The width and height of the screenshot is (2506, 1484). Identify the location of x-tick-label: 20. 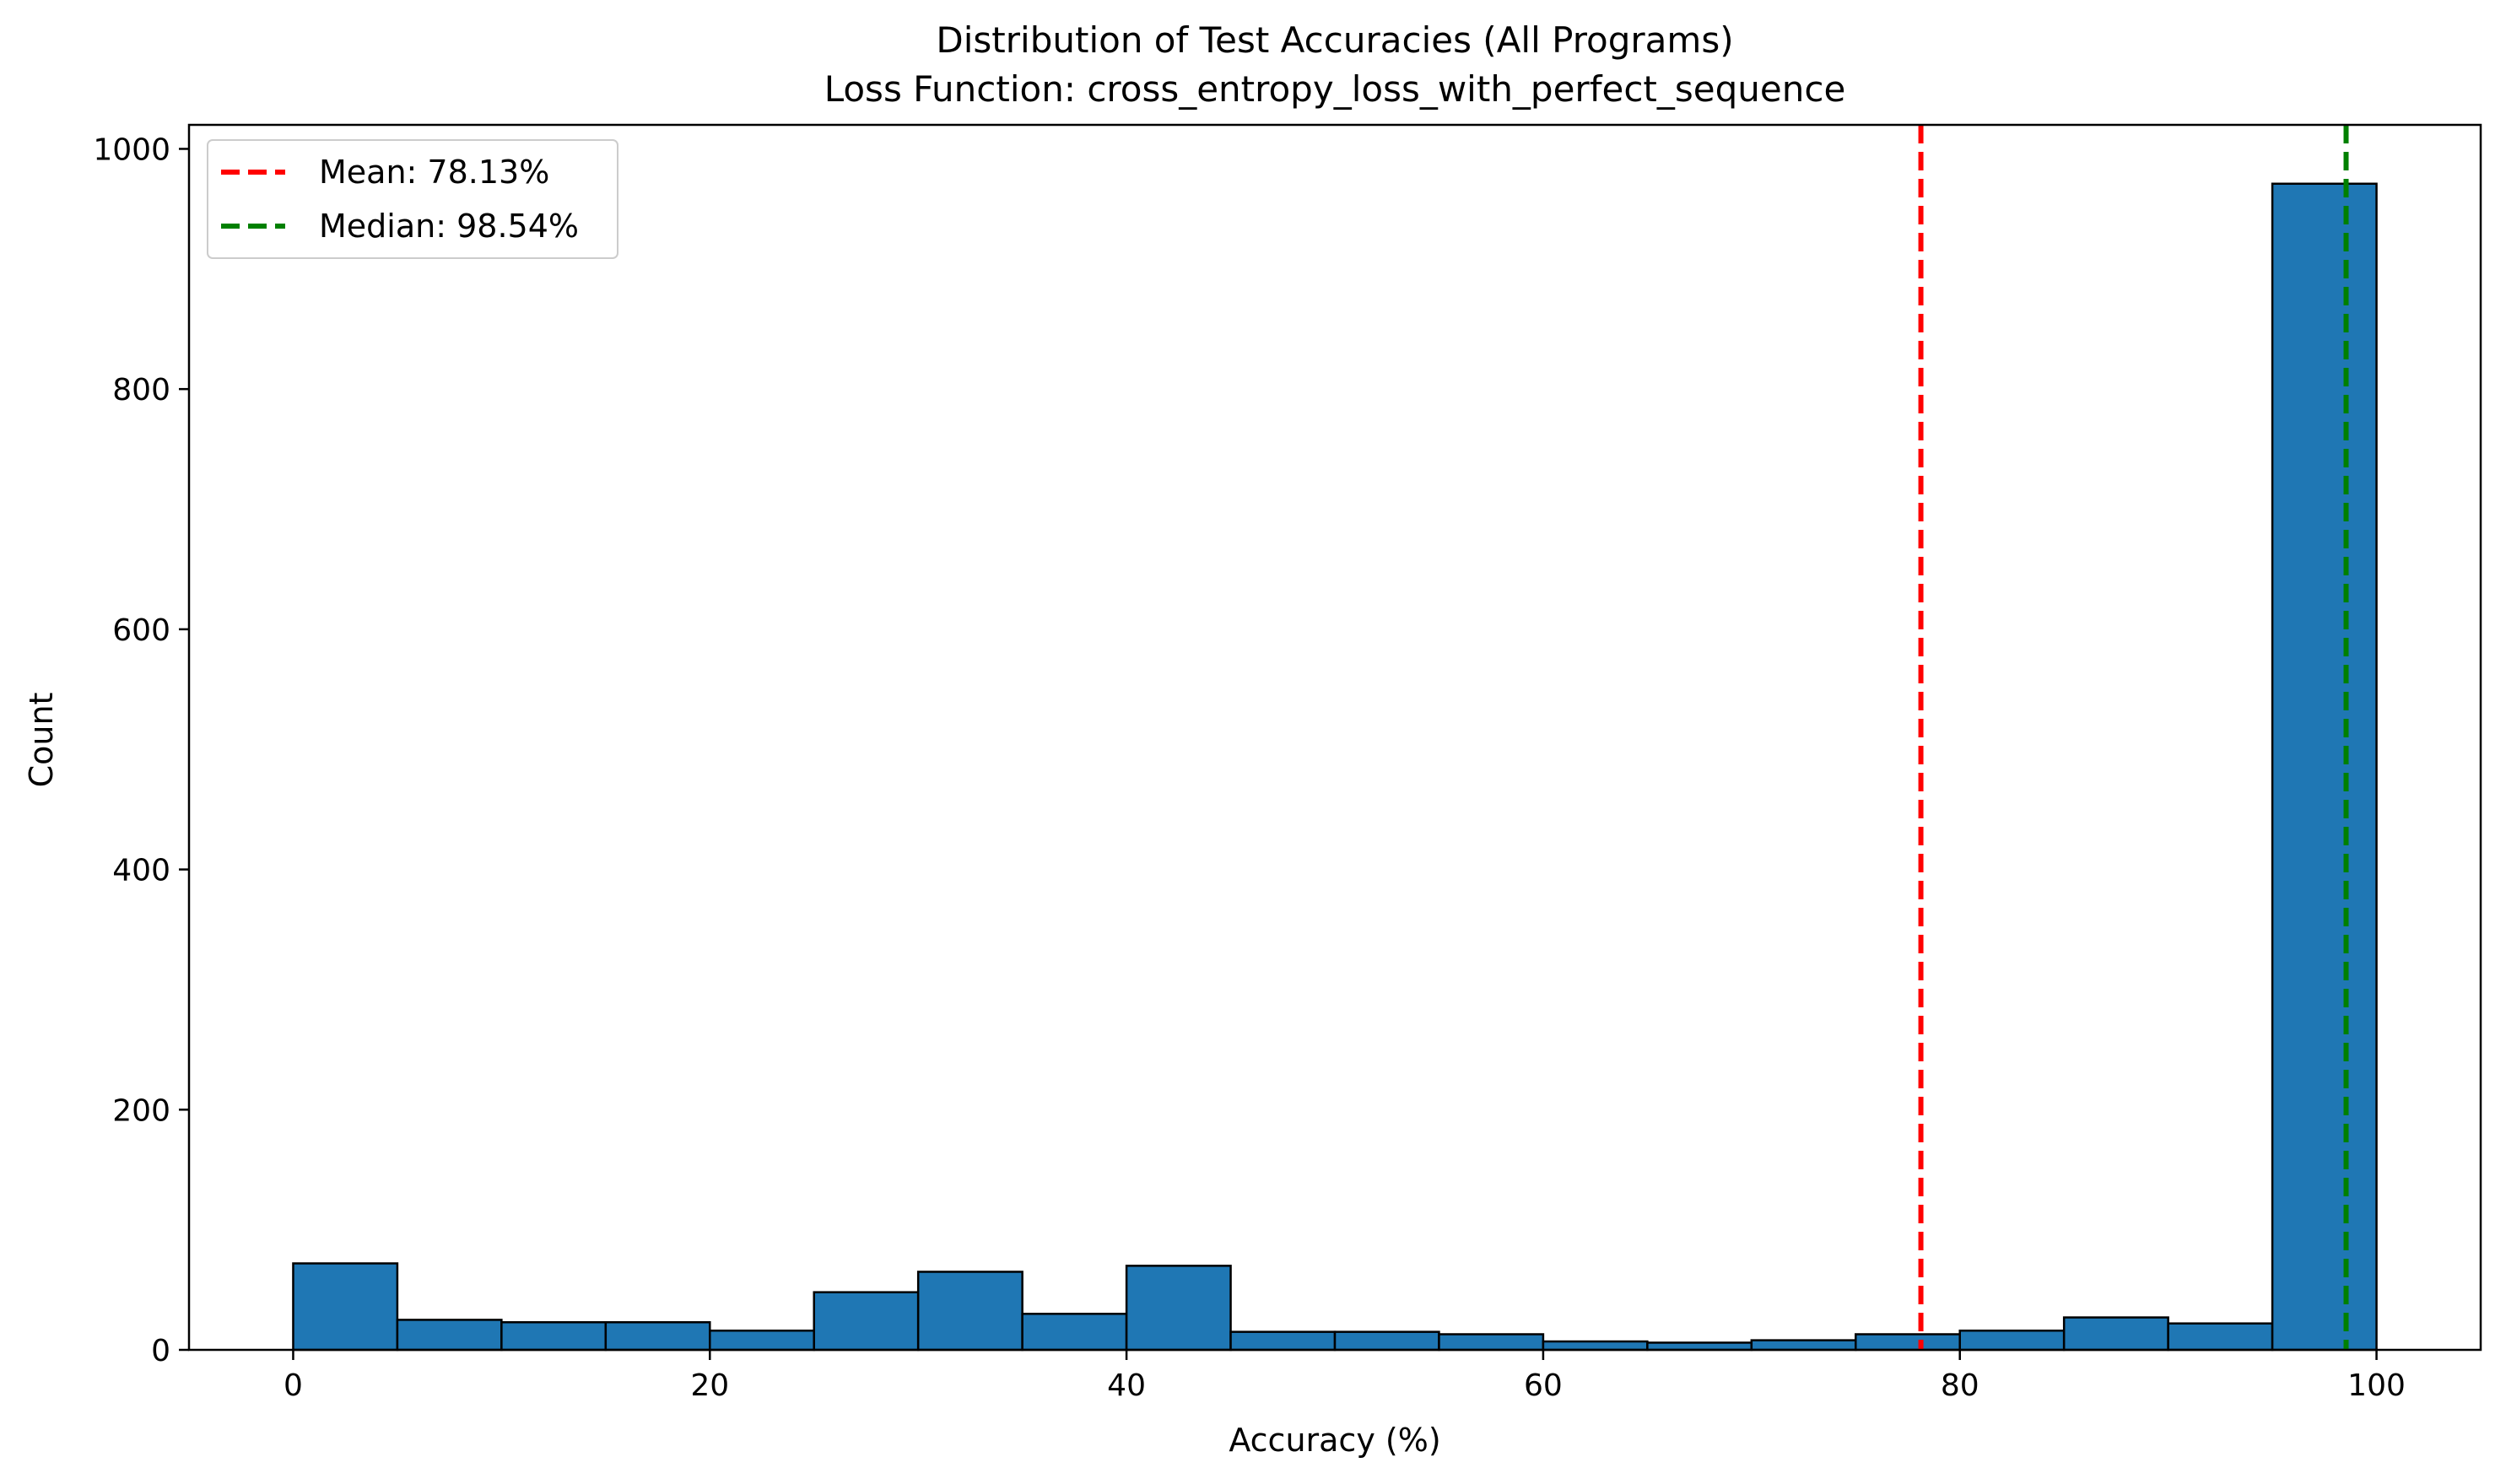
(709, 1385).